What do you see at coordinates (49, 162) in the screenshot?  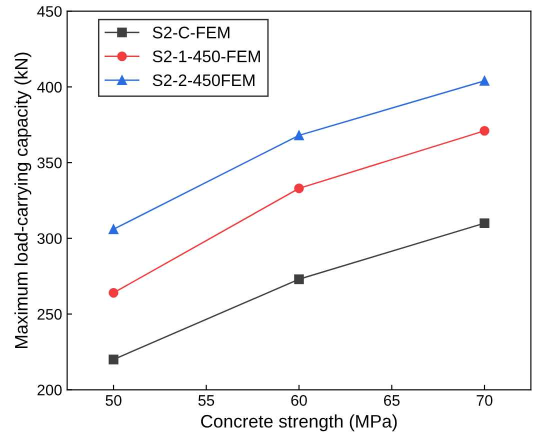 I see `y-tick-label: 350` at bounding box center [49, 162].